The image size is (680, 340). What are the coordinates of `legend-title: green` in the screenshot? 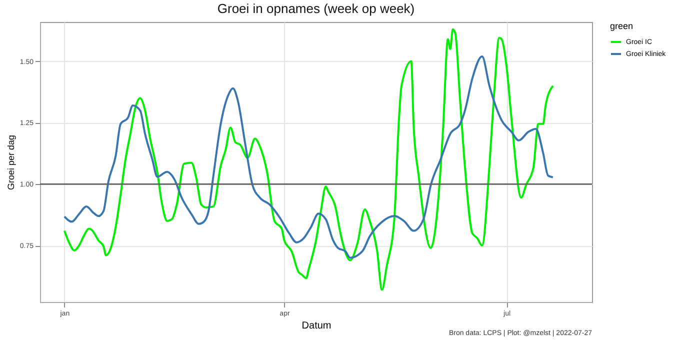 It's located at (622, 26).